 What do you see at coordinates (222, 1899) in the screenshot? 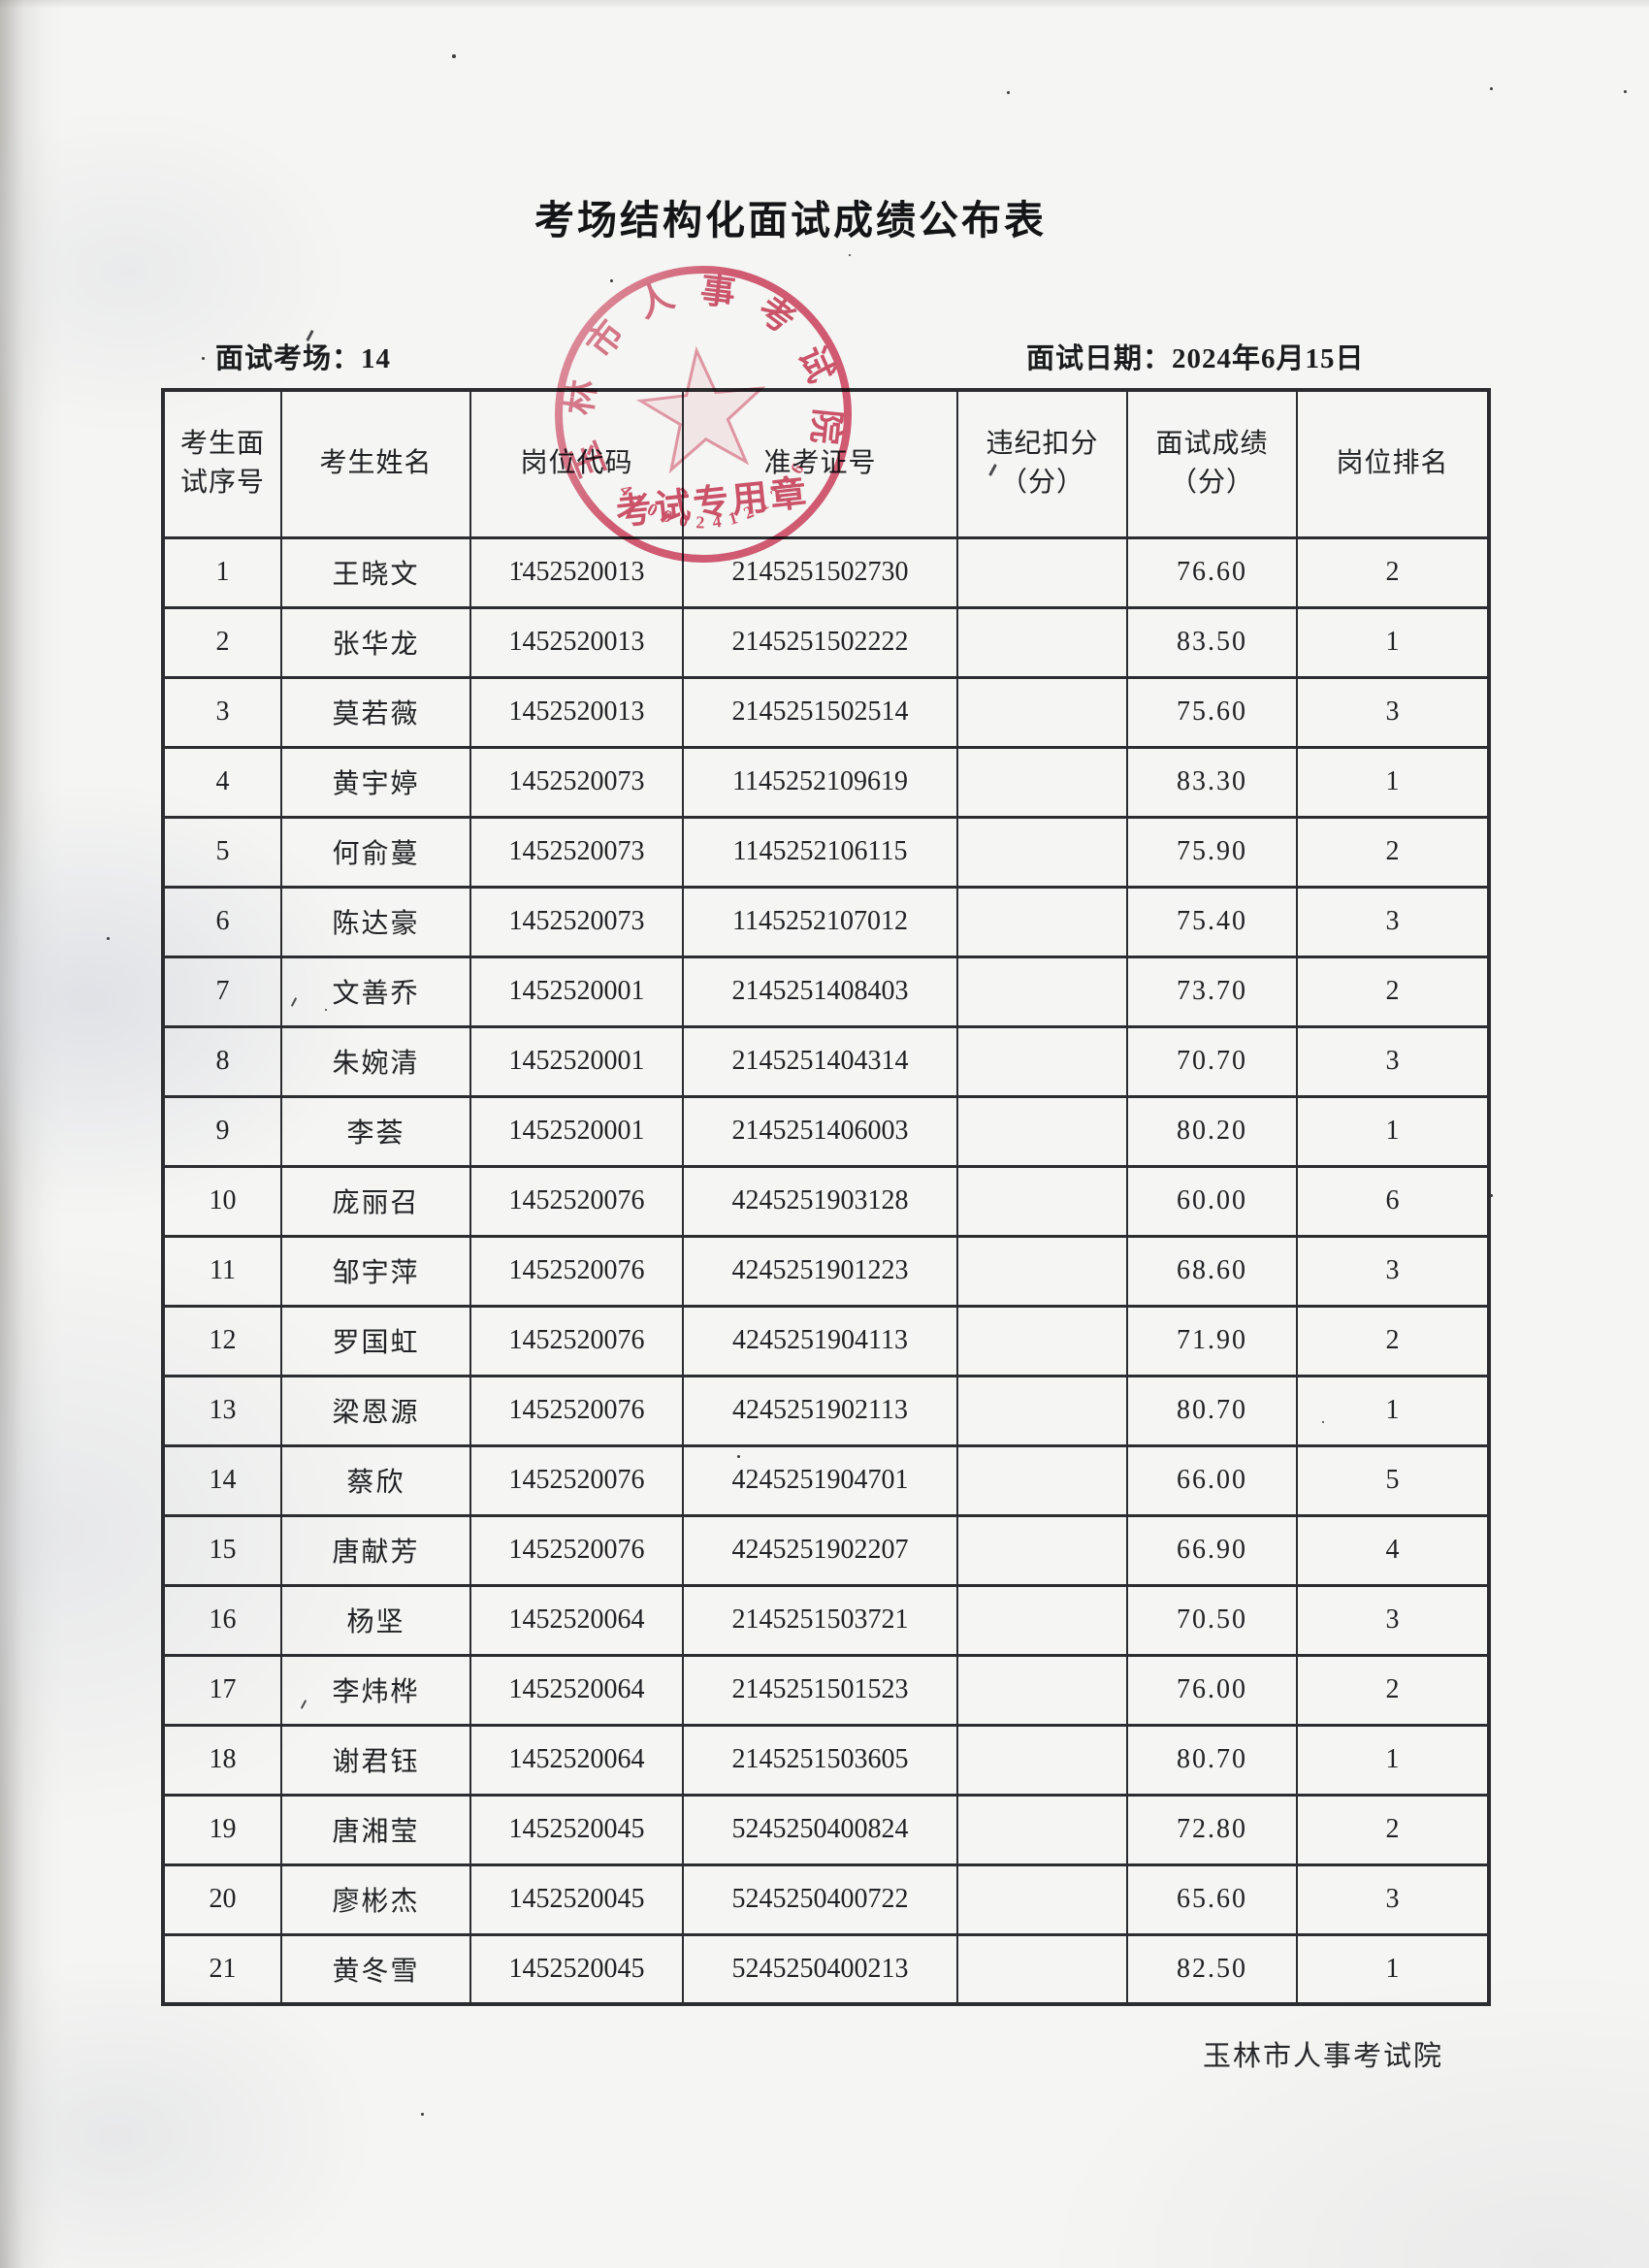
I see `cell-seq: 20` at bounding box center [222, 1899].